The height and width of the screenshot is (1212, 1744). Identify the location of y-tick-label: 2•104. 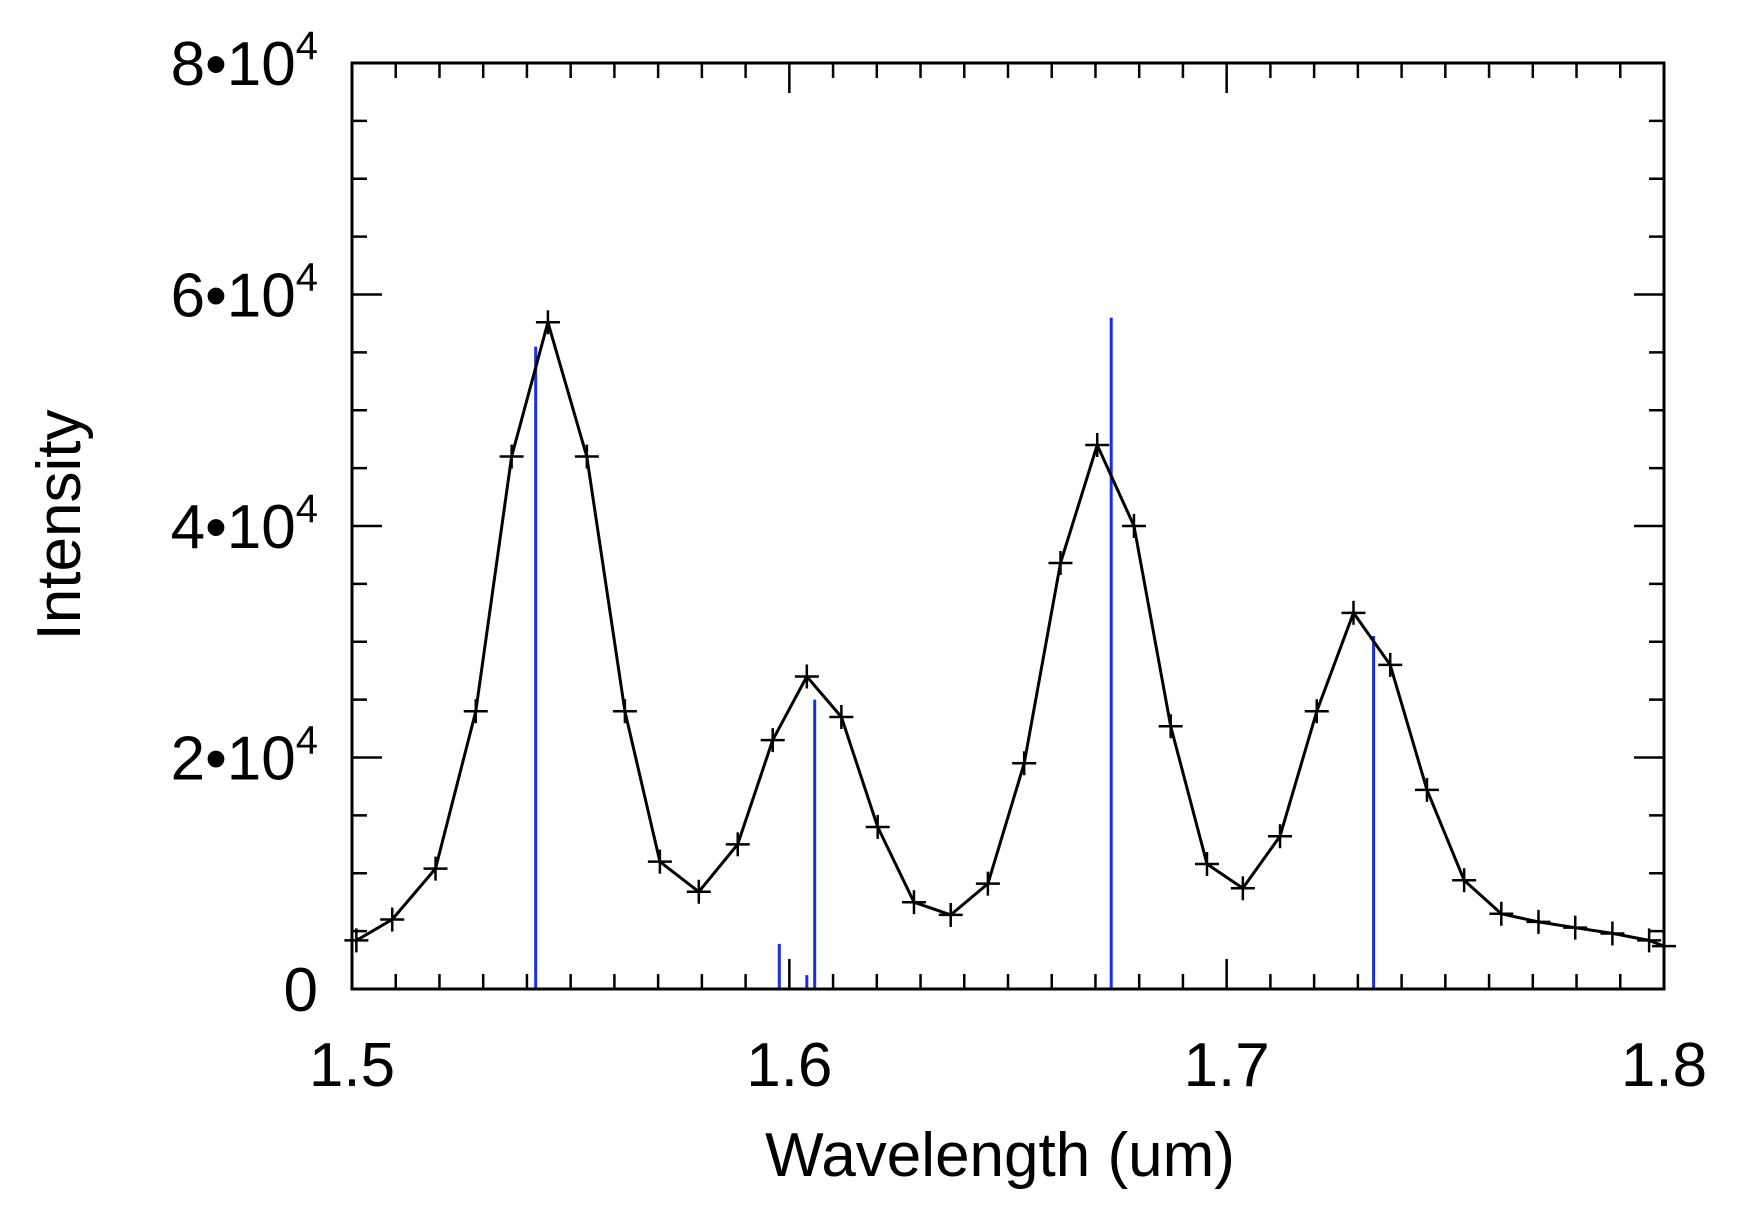
(244, 756).